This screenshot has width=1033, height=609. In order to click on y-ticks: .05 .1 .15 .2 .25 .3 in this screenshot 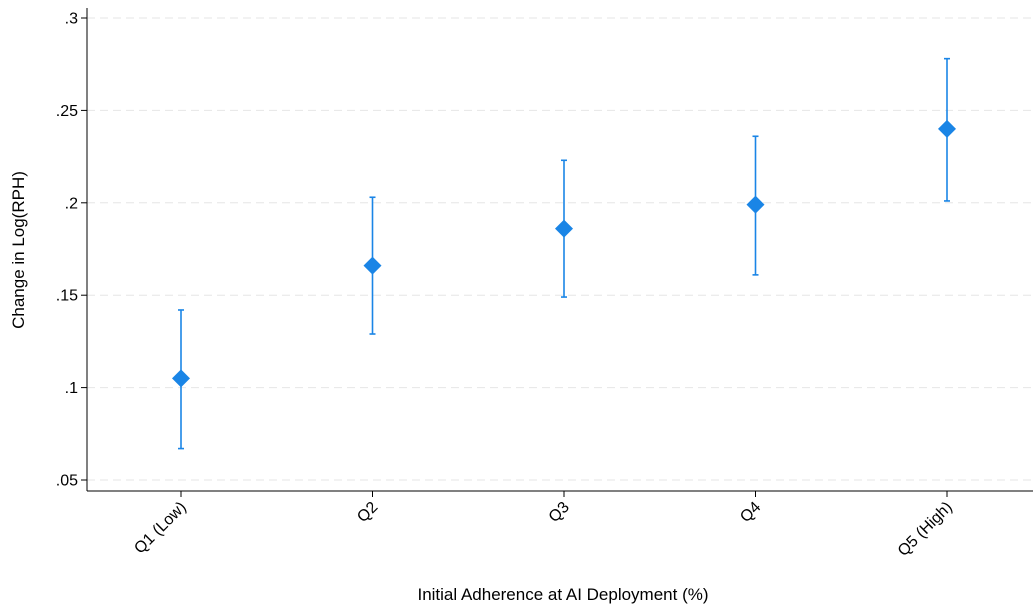, I will do `click(71, 250)`.